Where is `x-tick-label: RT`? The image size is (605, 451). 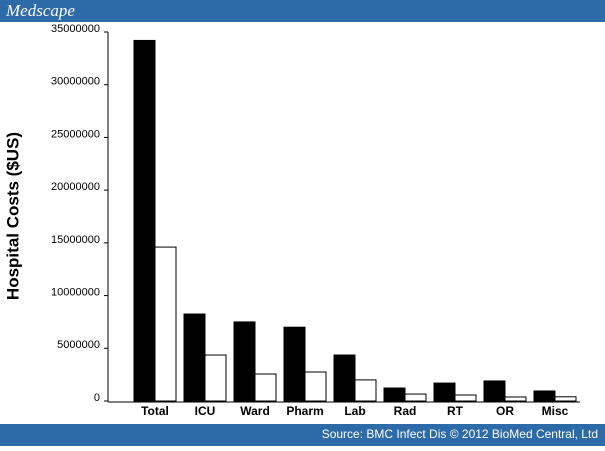
x-tick-label: RT is located at coordinates (455, 411).